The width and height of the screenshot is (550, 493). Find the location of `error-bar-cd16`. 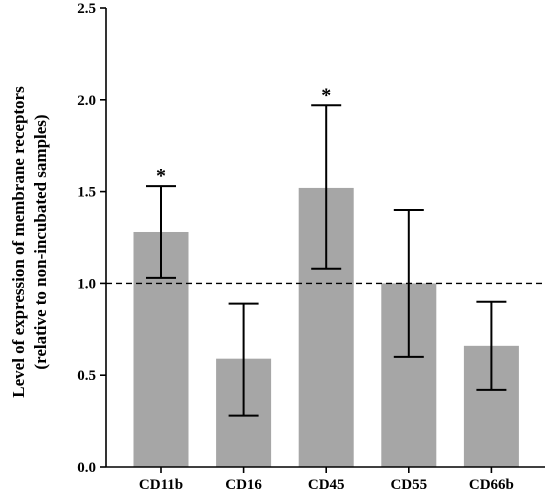

error-bar-cd16 is located at coordinates (243, 359).